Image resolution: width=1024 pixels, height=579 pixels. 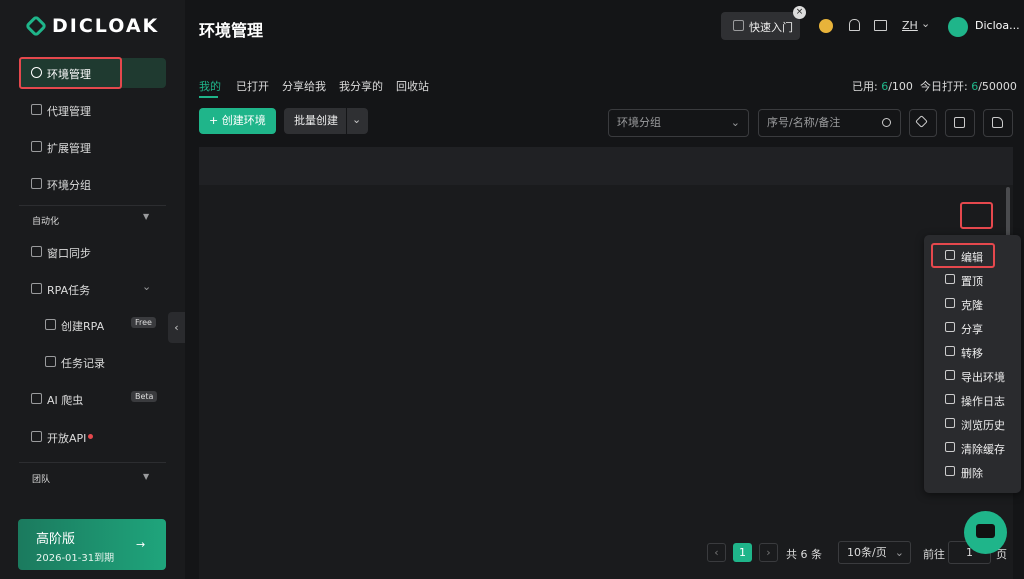 I want to click on collapse-button: ‹, so click(x=176, y=327).